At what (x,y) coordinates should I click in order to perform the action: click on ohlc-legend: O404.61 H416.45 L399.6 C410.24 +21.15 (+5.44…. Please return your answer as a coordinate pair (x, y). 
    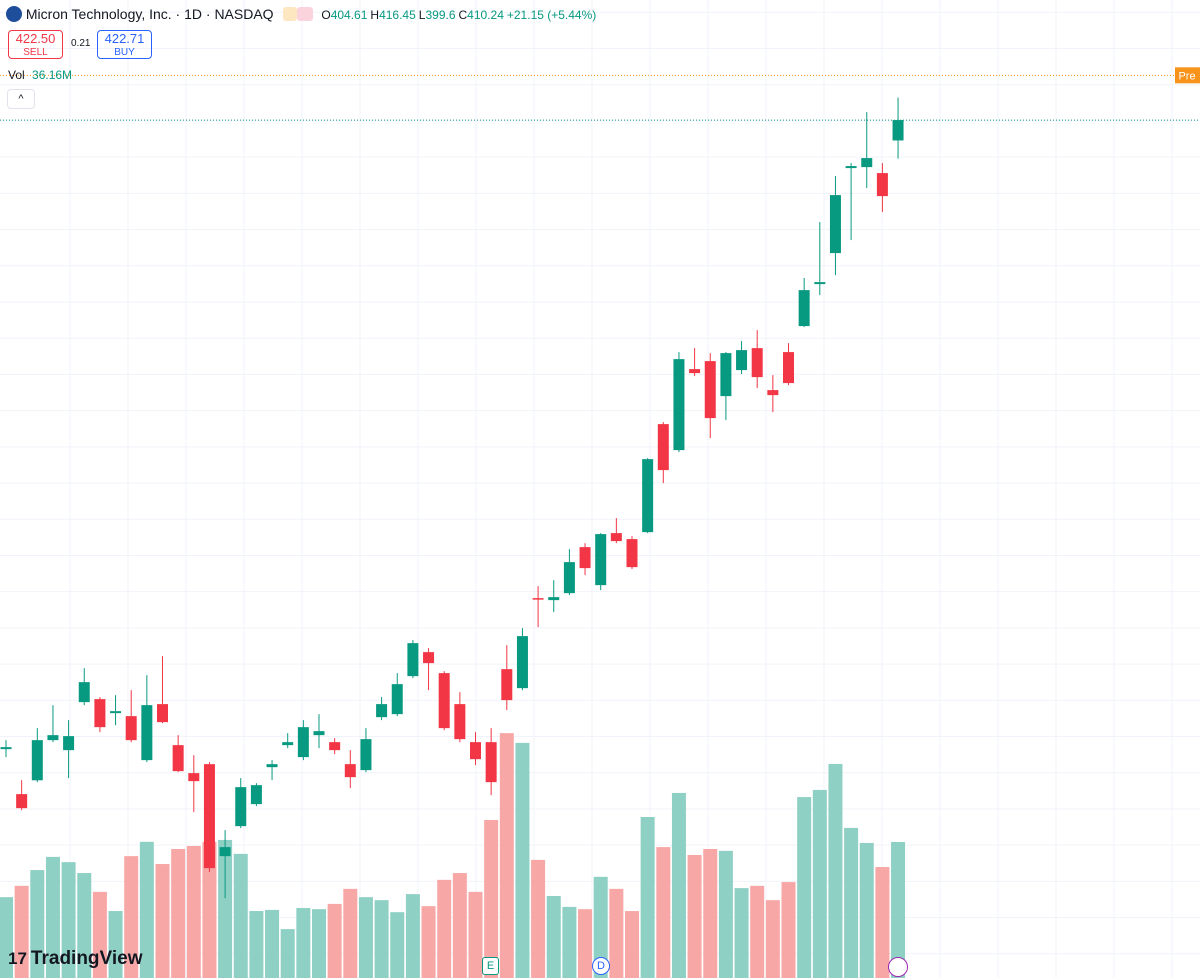
    Looking at the image, I should click on (458, 15).